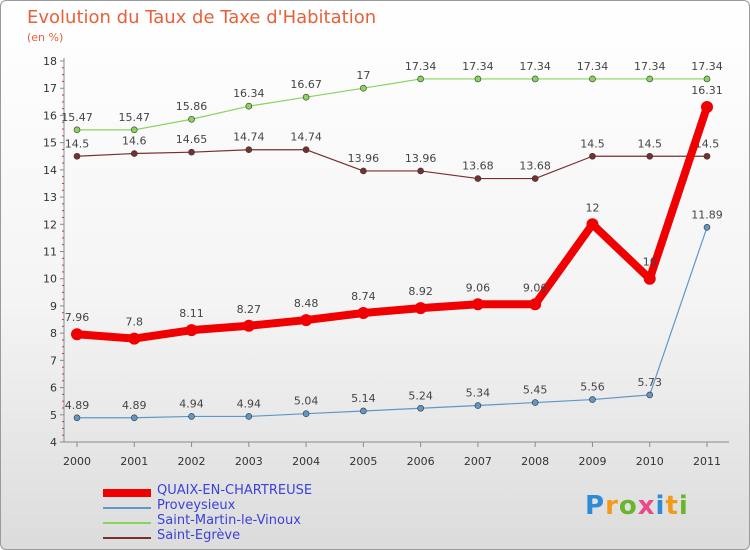  I want to click on data-label: 16.34, so click(249, 93).